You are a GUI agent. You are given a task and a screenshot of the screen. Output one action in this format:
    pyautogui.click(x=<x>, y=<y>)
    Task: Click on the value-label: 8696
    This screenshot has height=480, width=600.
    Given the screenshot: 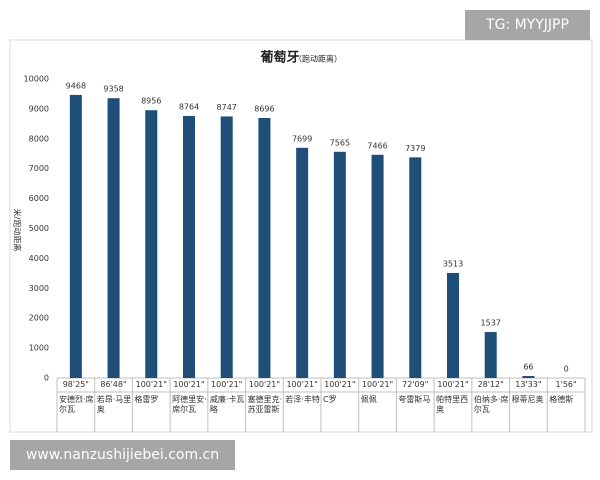 What is the action you would take?
    pyautogui.click(x=264, y=108)
    